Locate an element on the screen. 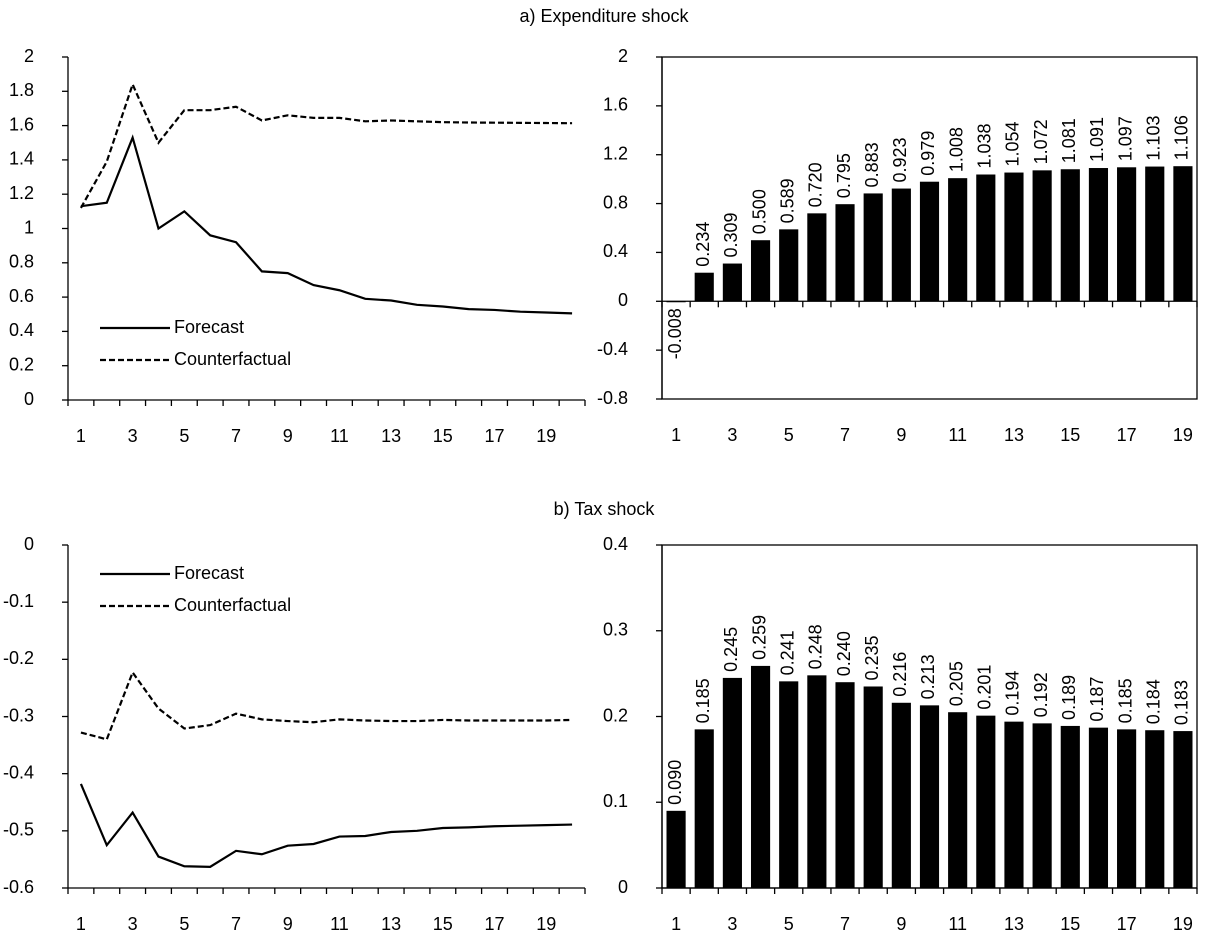  y-tick-label: -0.1 is located at coordinates (18, 601).